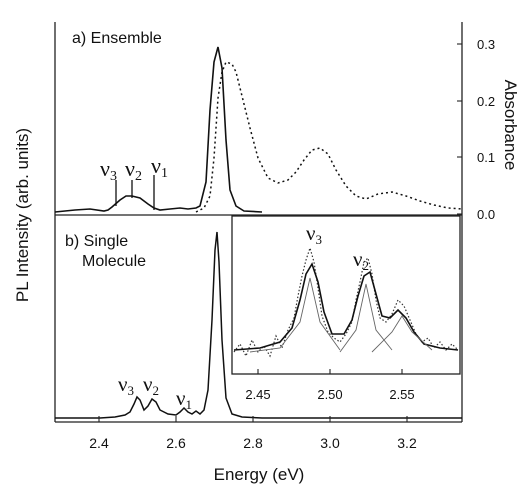 This screenshot has height=489, width=526. I want to click on x-tick-label: 2.8, so click(253, 443).